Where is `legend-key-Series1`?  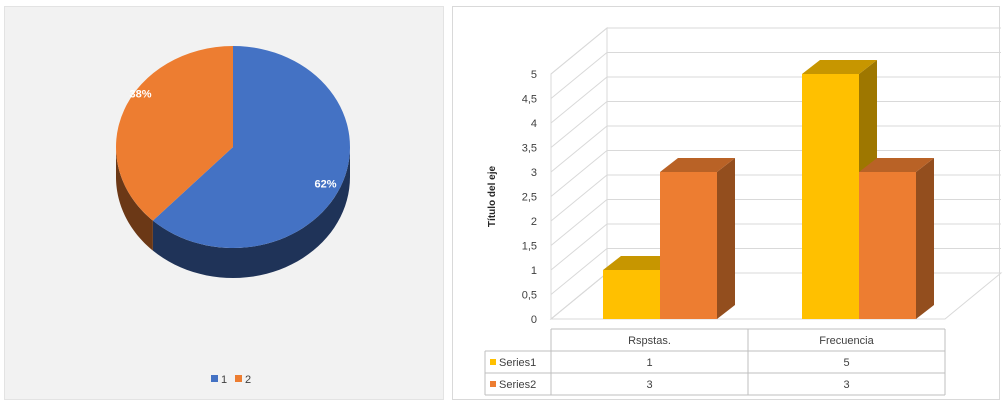 legend-key-Series1 is located at coordinates (493, 362).